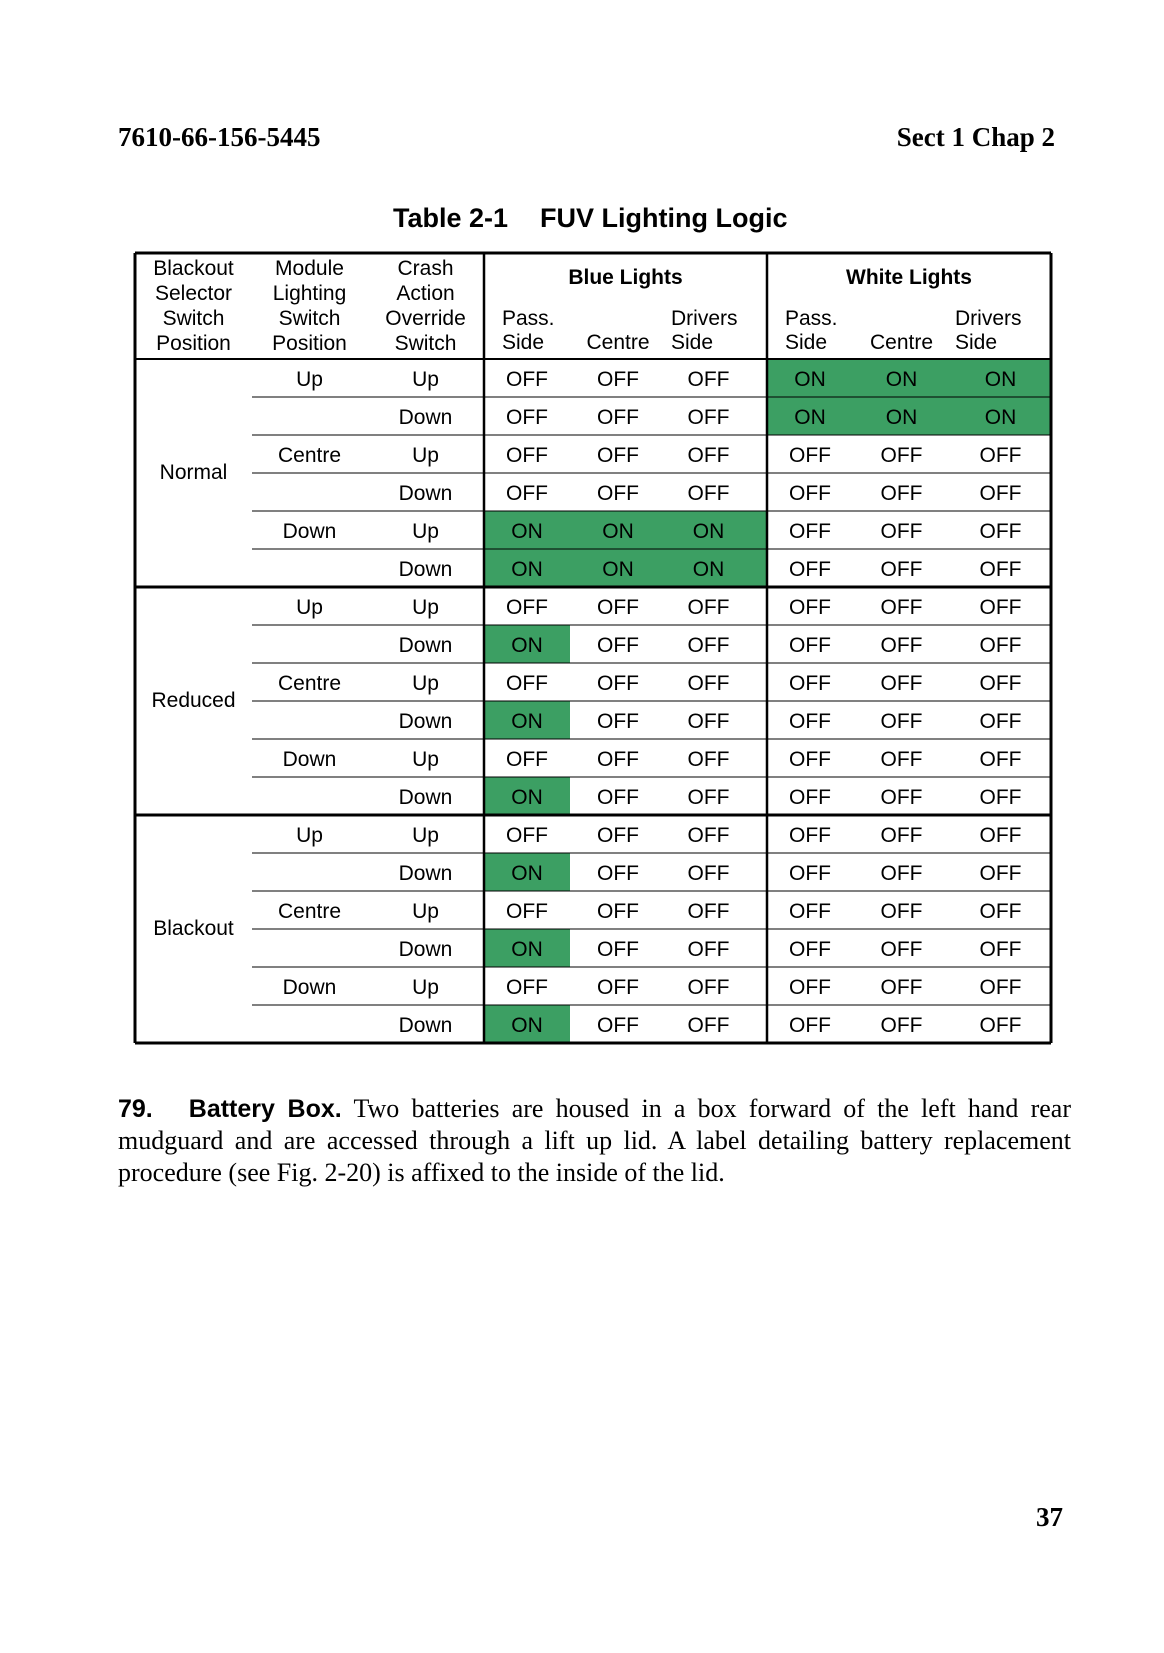  I want to click on header-crash-override-line: Crash, so click(425, 268).